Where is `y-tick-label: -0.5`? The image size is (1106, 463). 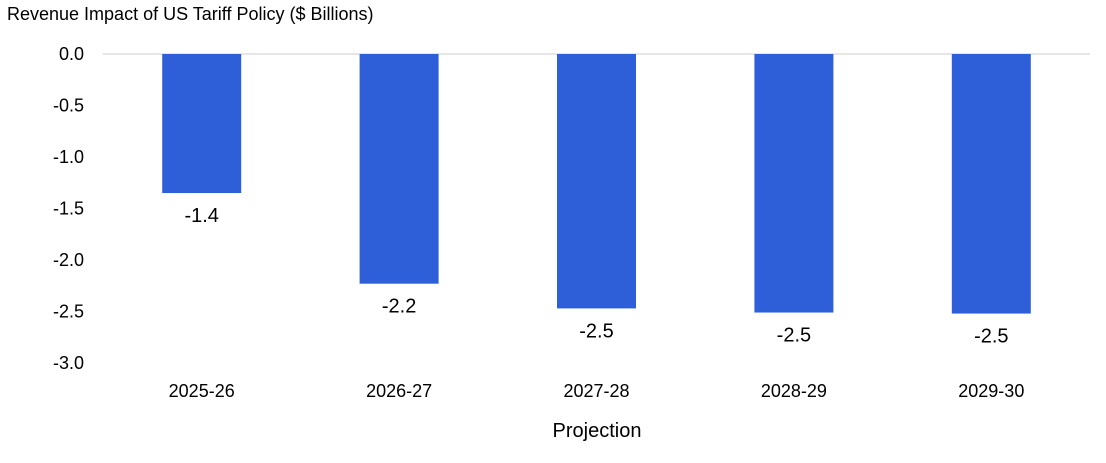 y-tick-label: -0.5 is located at coordinates (68, 106).